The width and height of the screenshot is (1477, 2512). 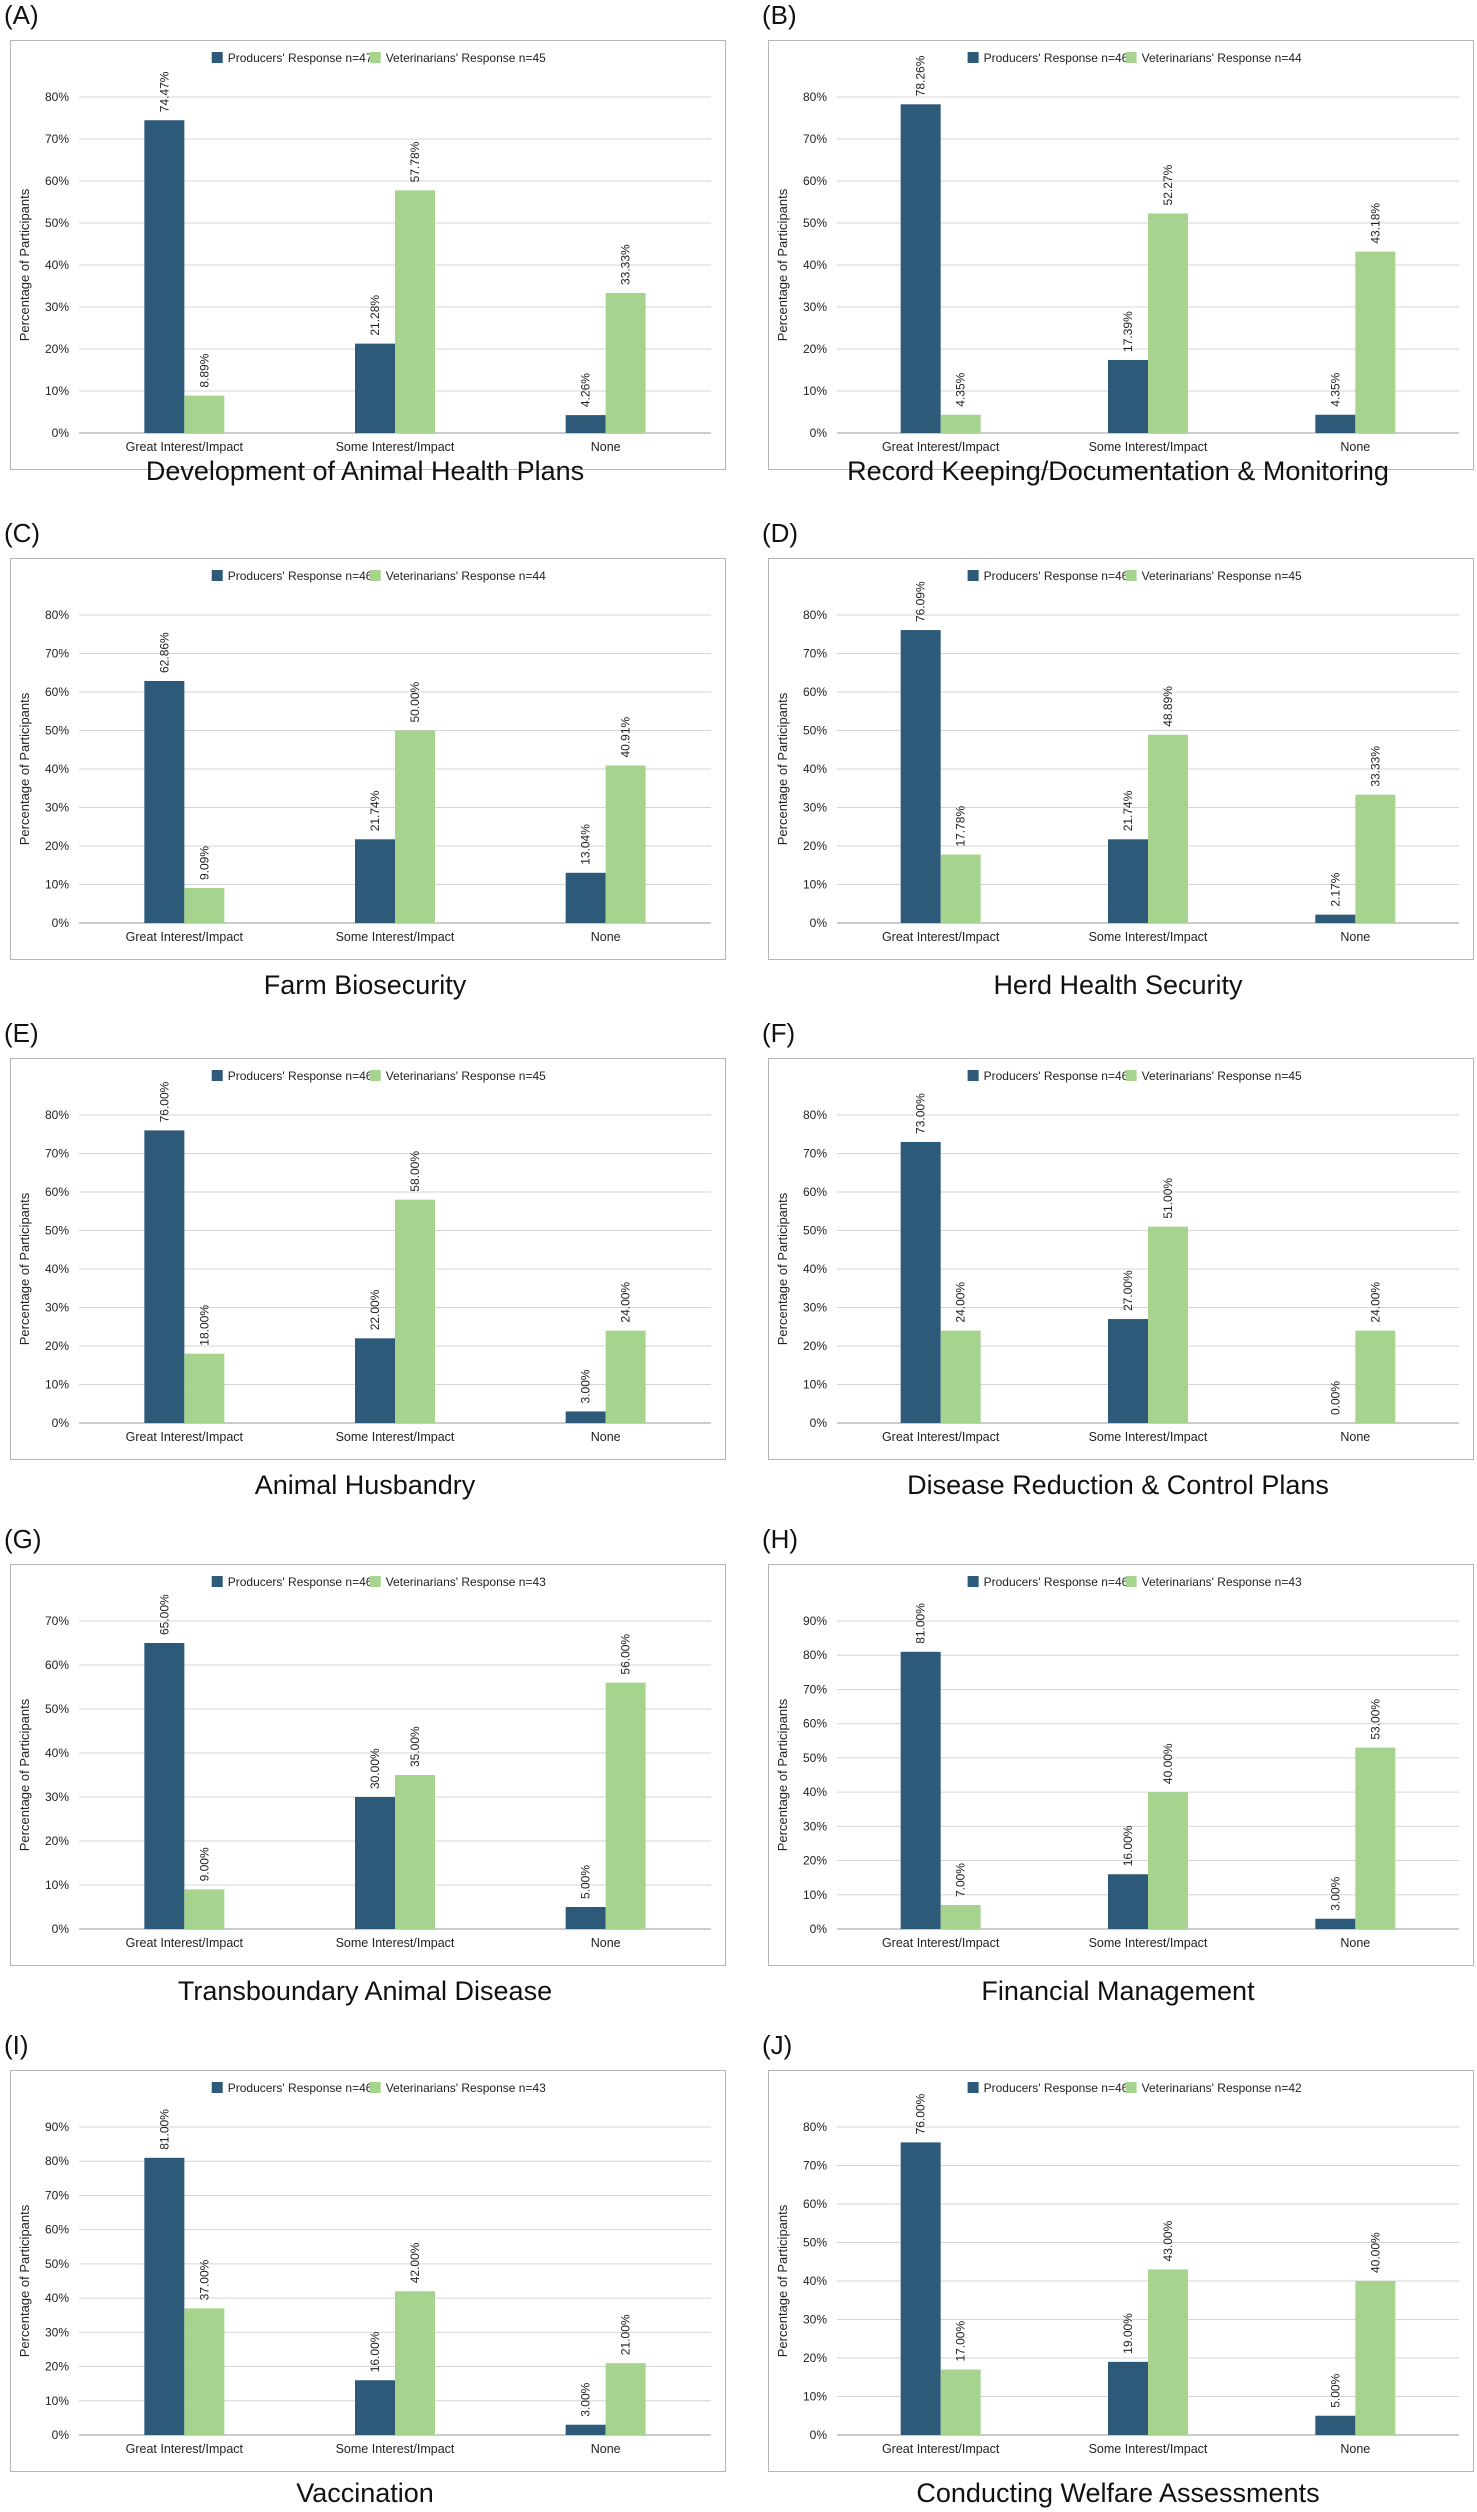 What do you see at coordinates (1222, 1582) in the screenshot?
I see `legend-label: Veterinarians' Response n=43` at bounding box center [1222, 1582].